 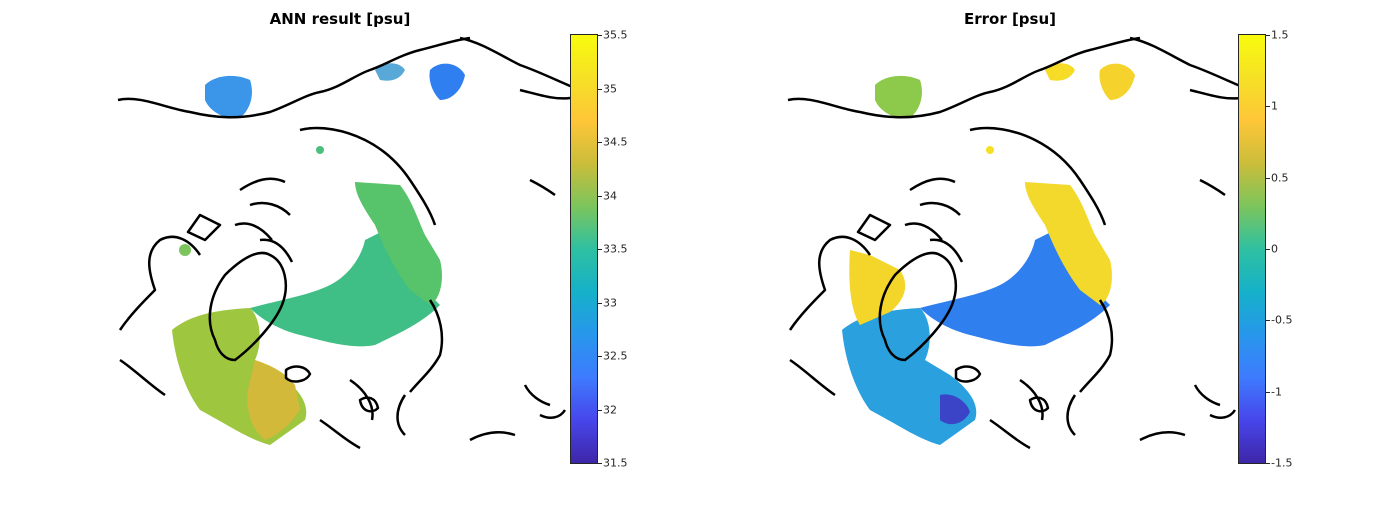 I want to click on salinity-patch-svalbard, so click(x=320, y=150).